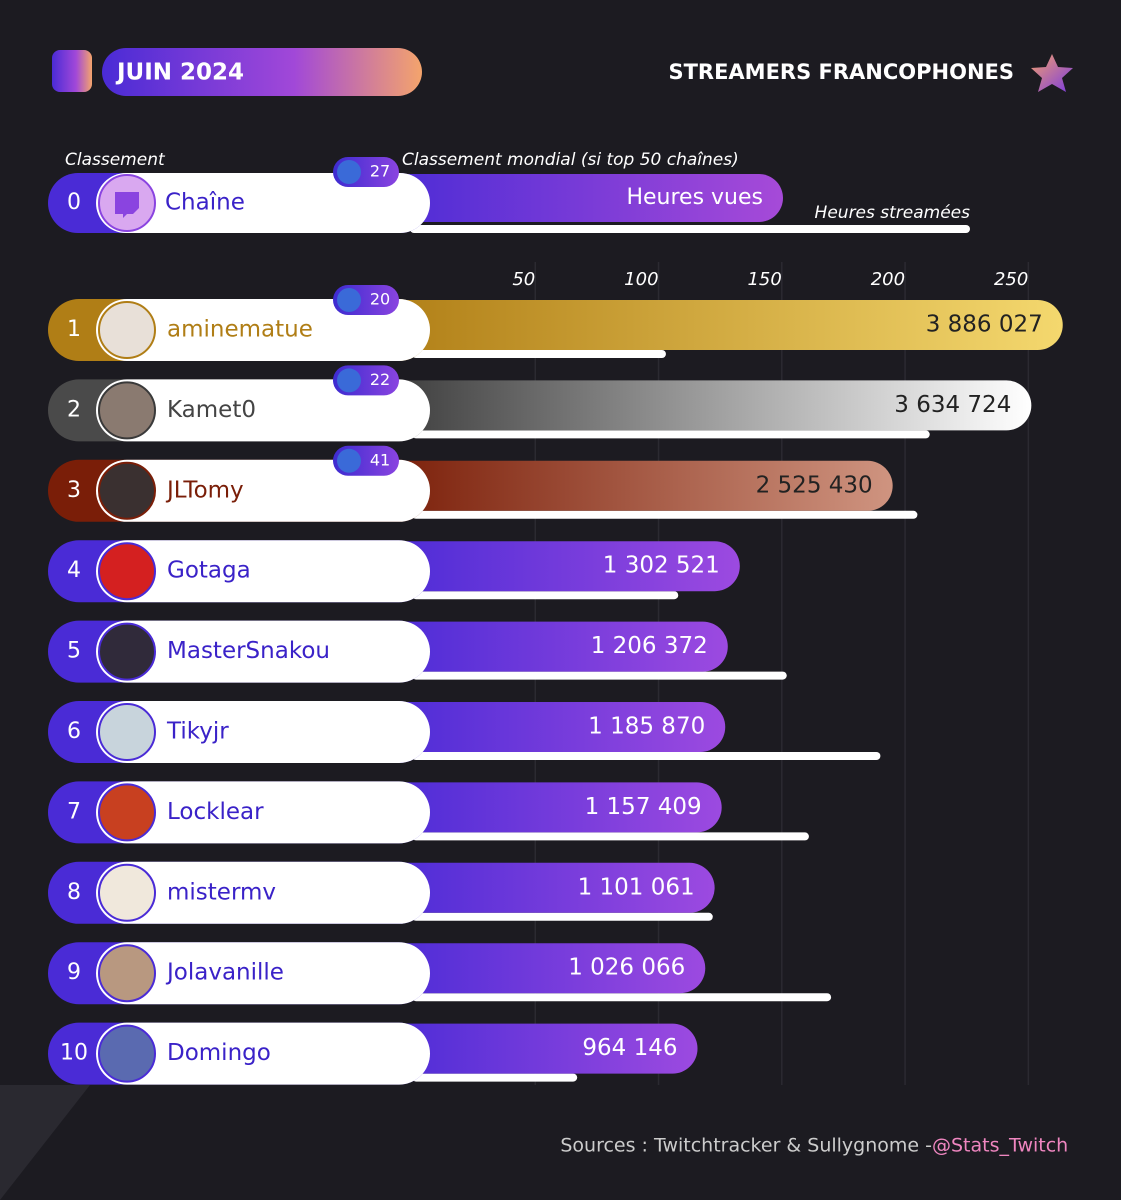 The height and width of the screenshot is (1200, 1121). Describe the element at coordinates (581, 198) in the screenshot. I see `legend-watched-bar` at that location.